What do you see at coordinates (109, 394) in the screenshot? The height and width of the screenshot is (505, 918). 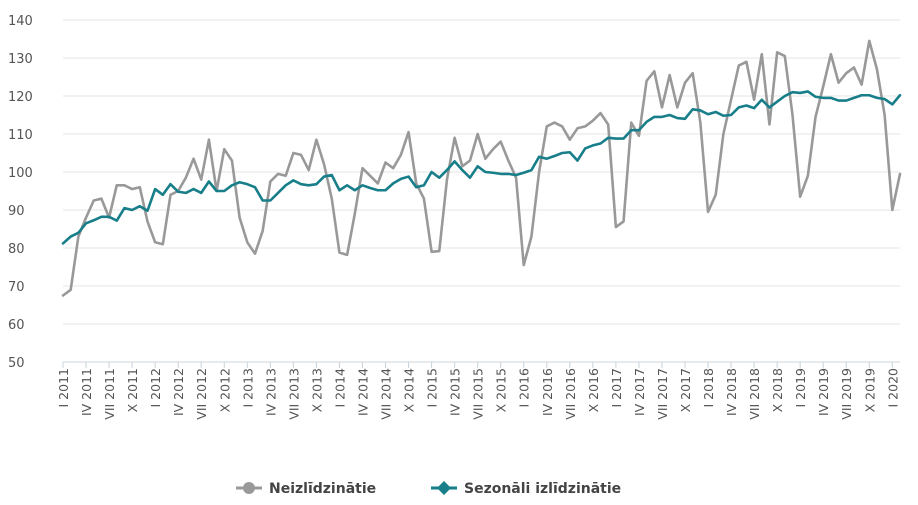 I see `x-tick-label: VII 2011` at bounding box center [109, 394].